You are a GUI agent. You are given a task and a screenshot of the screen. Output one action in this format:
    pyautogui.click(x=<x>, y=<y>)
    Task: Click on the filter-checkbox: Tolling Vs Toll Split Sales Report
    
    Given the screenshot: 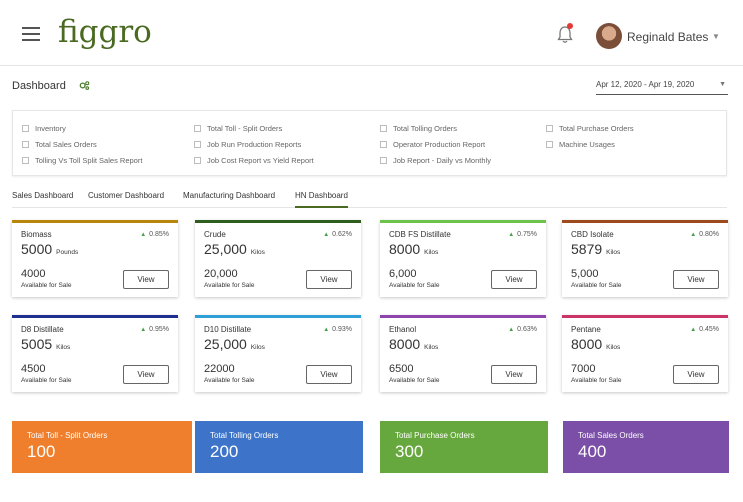 What is the action you would take?
    pyautogui.click(x=82, y=160)
    